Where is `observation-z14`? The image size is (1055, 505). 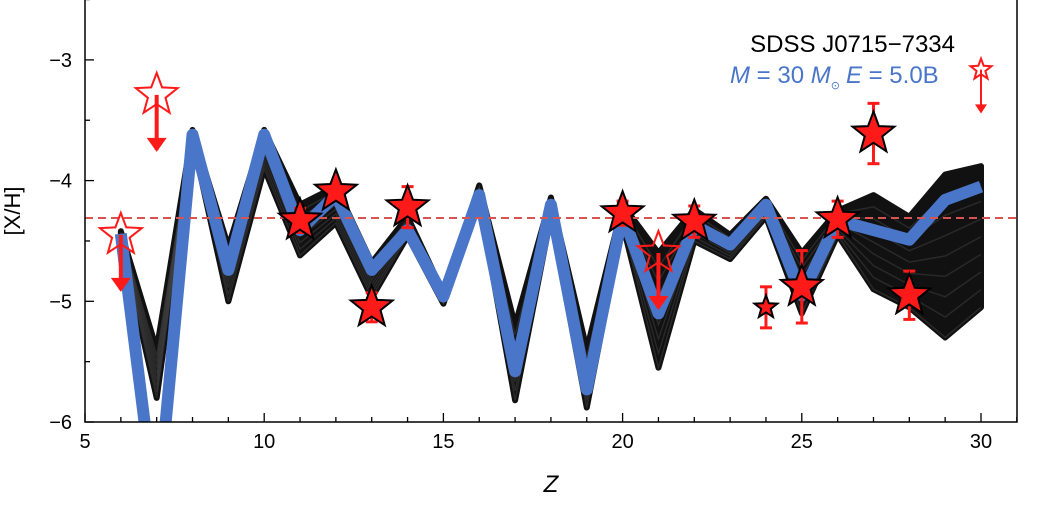
observation-z14 is located at coordinates (407, 206).